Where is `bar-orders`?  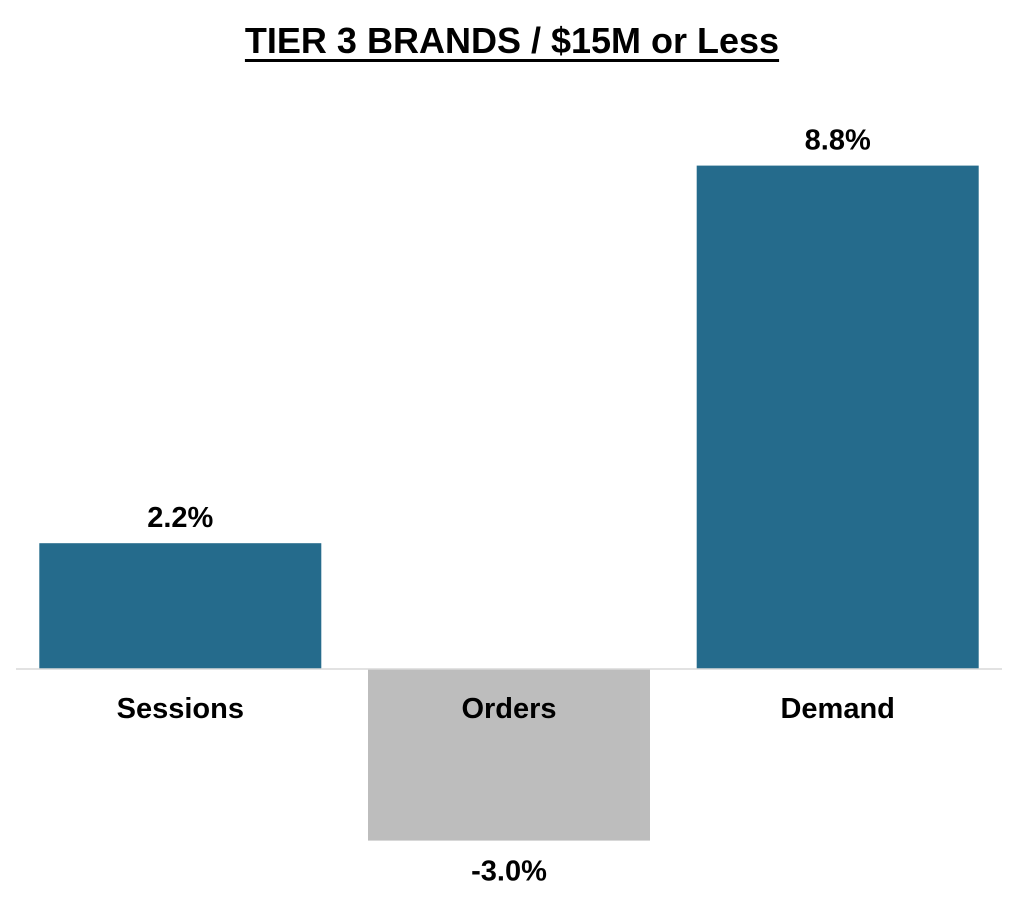 bar-orders is located at coordinates (509, 755).